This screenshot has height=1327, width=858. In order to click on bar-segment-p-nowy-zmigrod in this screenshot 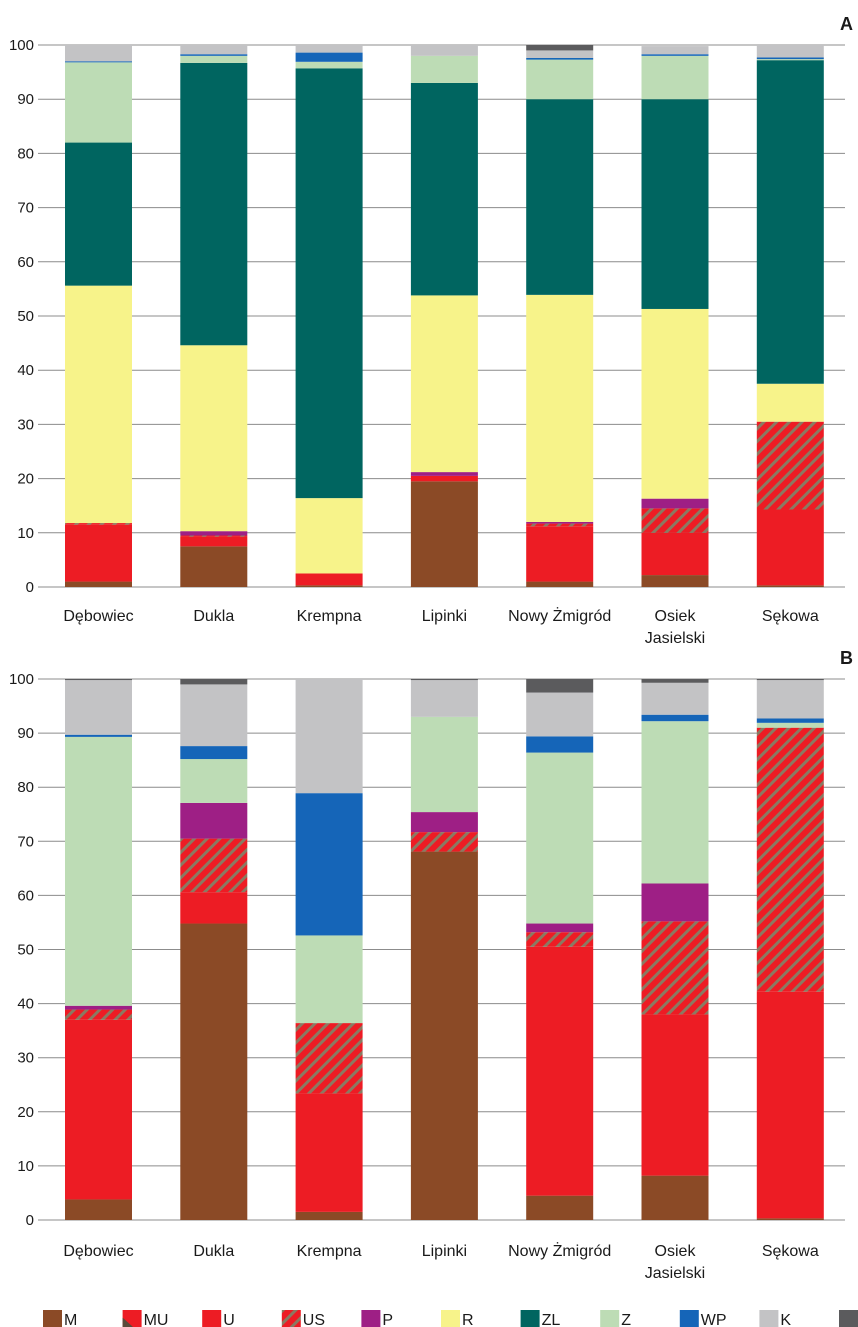, I will do `click(560, 928)`.